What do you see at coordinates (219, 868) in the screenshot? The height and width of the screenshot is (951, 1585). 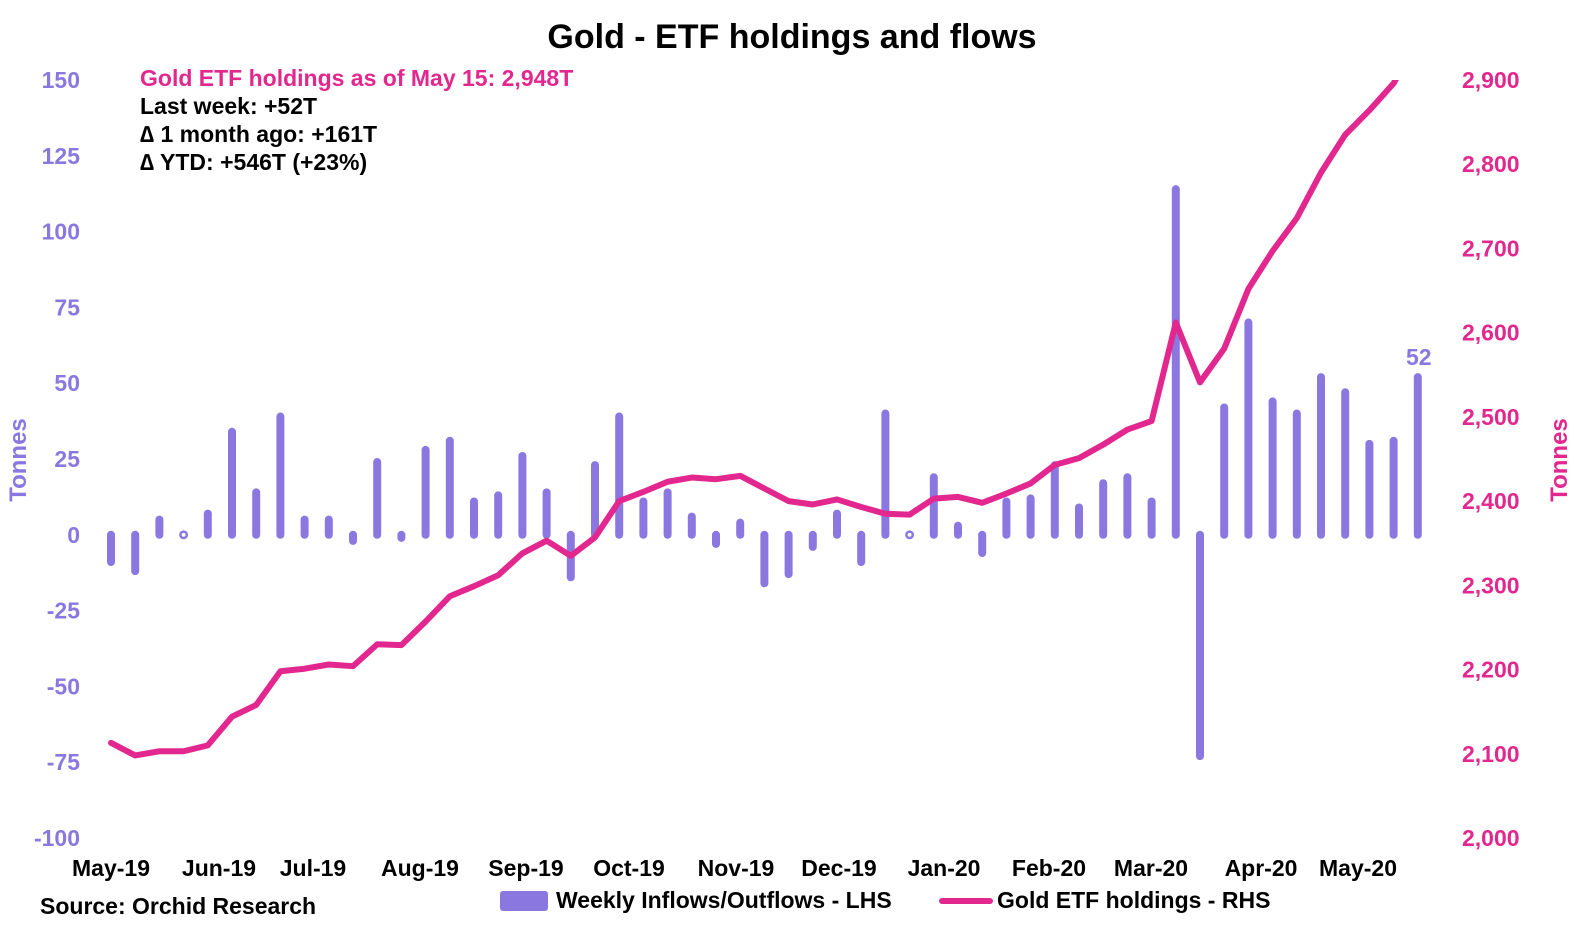 I see `x-tick-label: Jun-19` at bounding box center [219, 868].